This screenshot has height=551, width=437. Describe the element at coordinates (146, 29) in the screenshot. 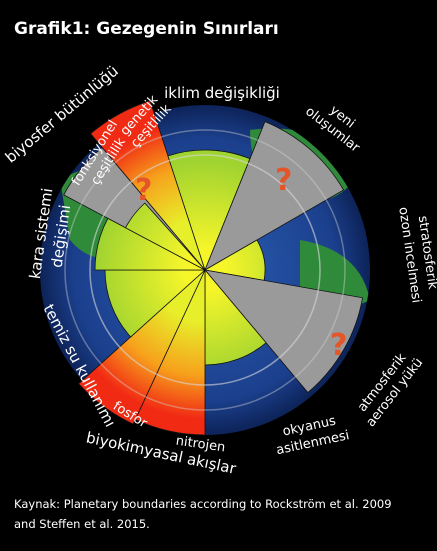

I see `title: Grafik1: Gezegenin Sınırları` at that location.